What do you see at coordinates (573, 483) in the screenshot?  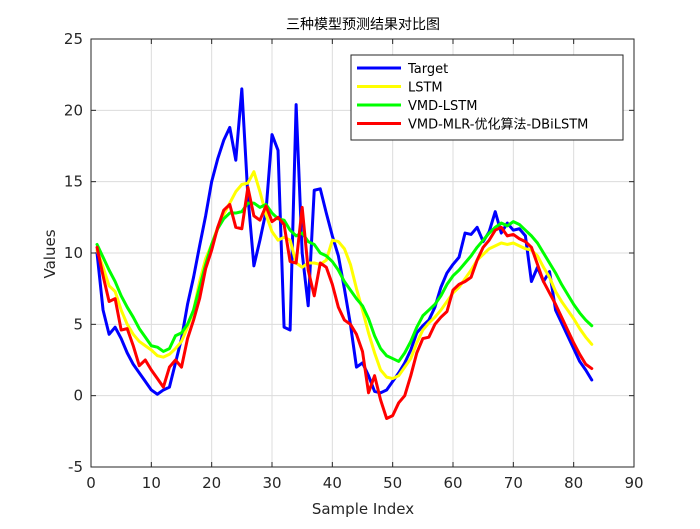 I see `x-tick-label: 80` at bounding box center [573, 483].